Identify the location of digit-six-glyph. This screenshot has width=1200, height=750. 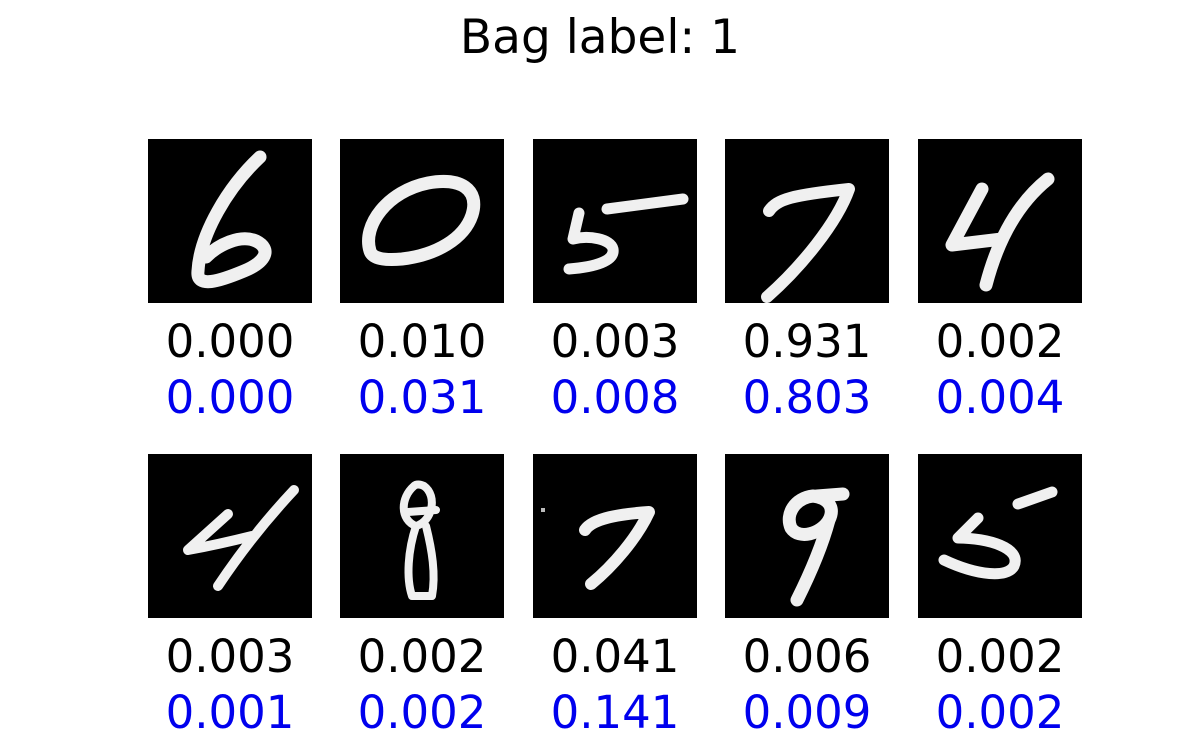
(231, 219).